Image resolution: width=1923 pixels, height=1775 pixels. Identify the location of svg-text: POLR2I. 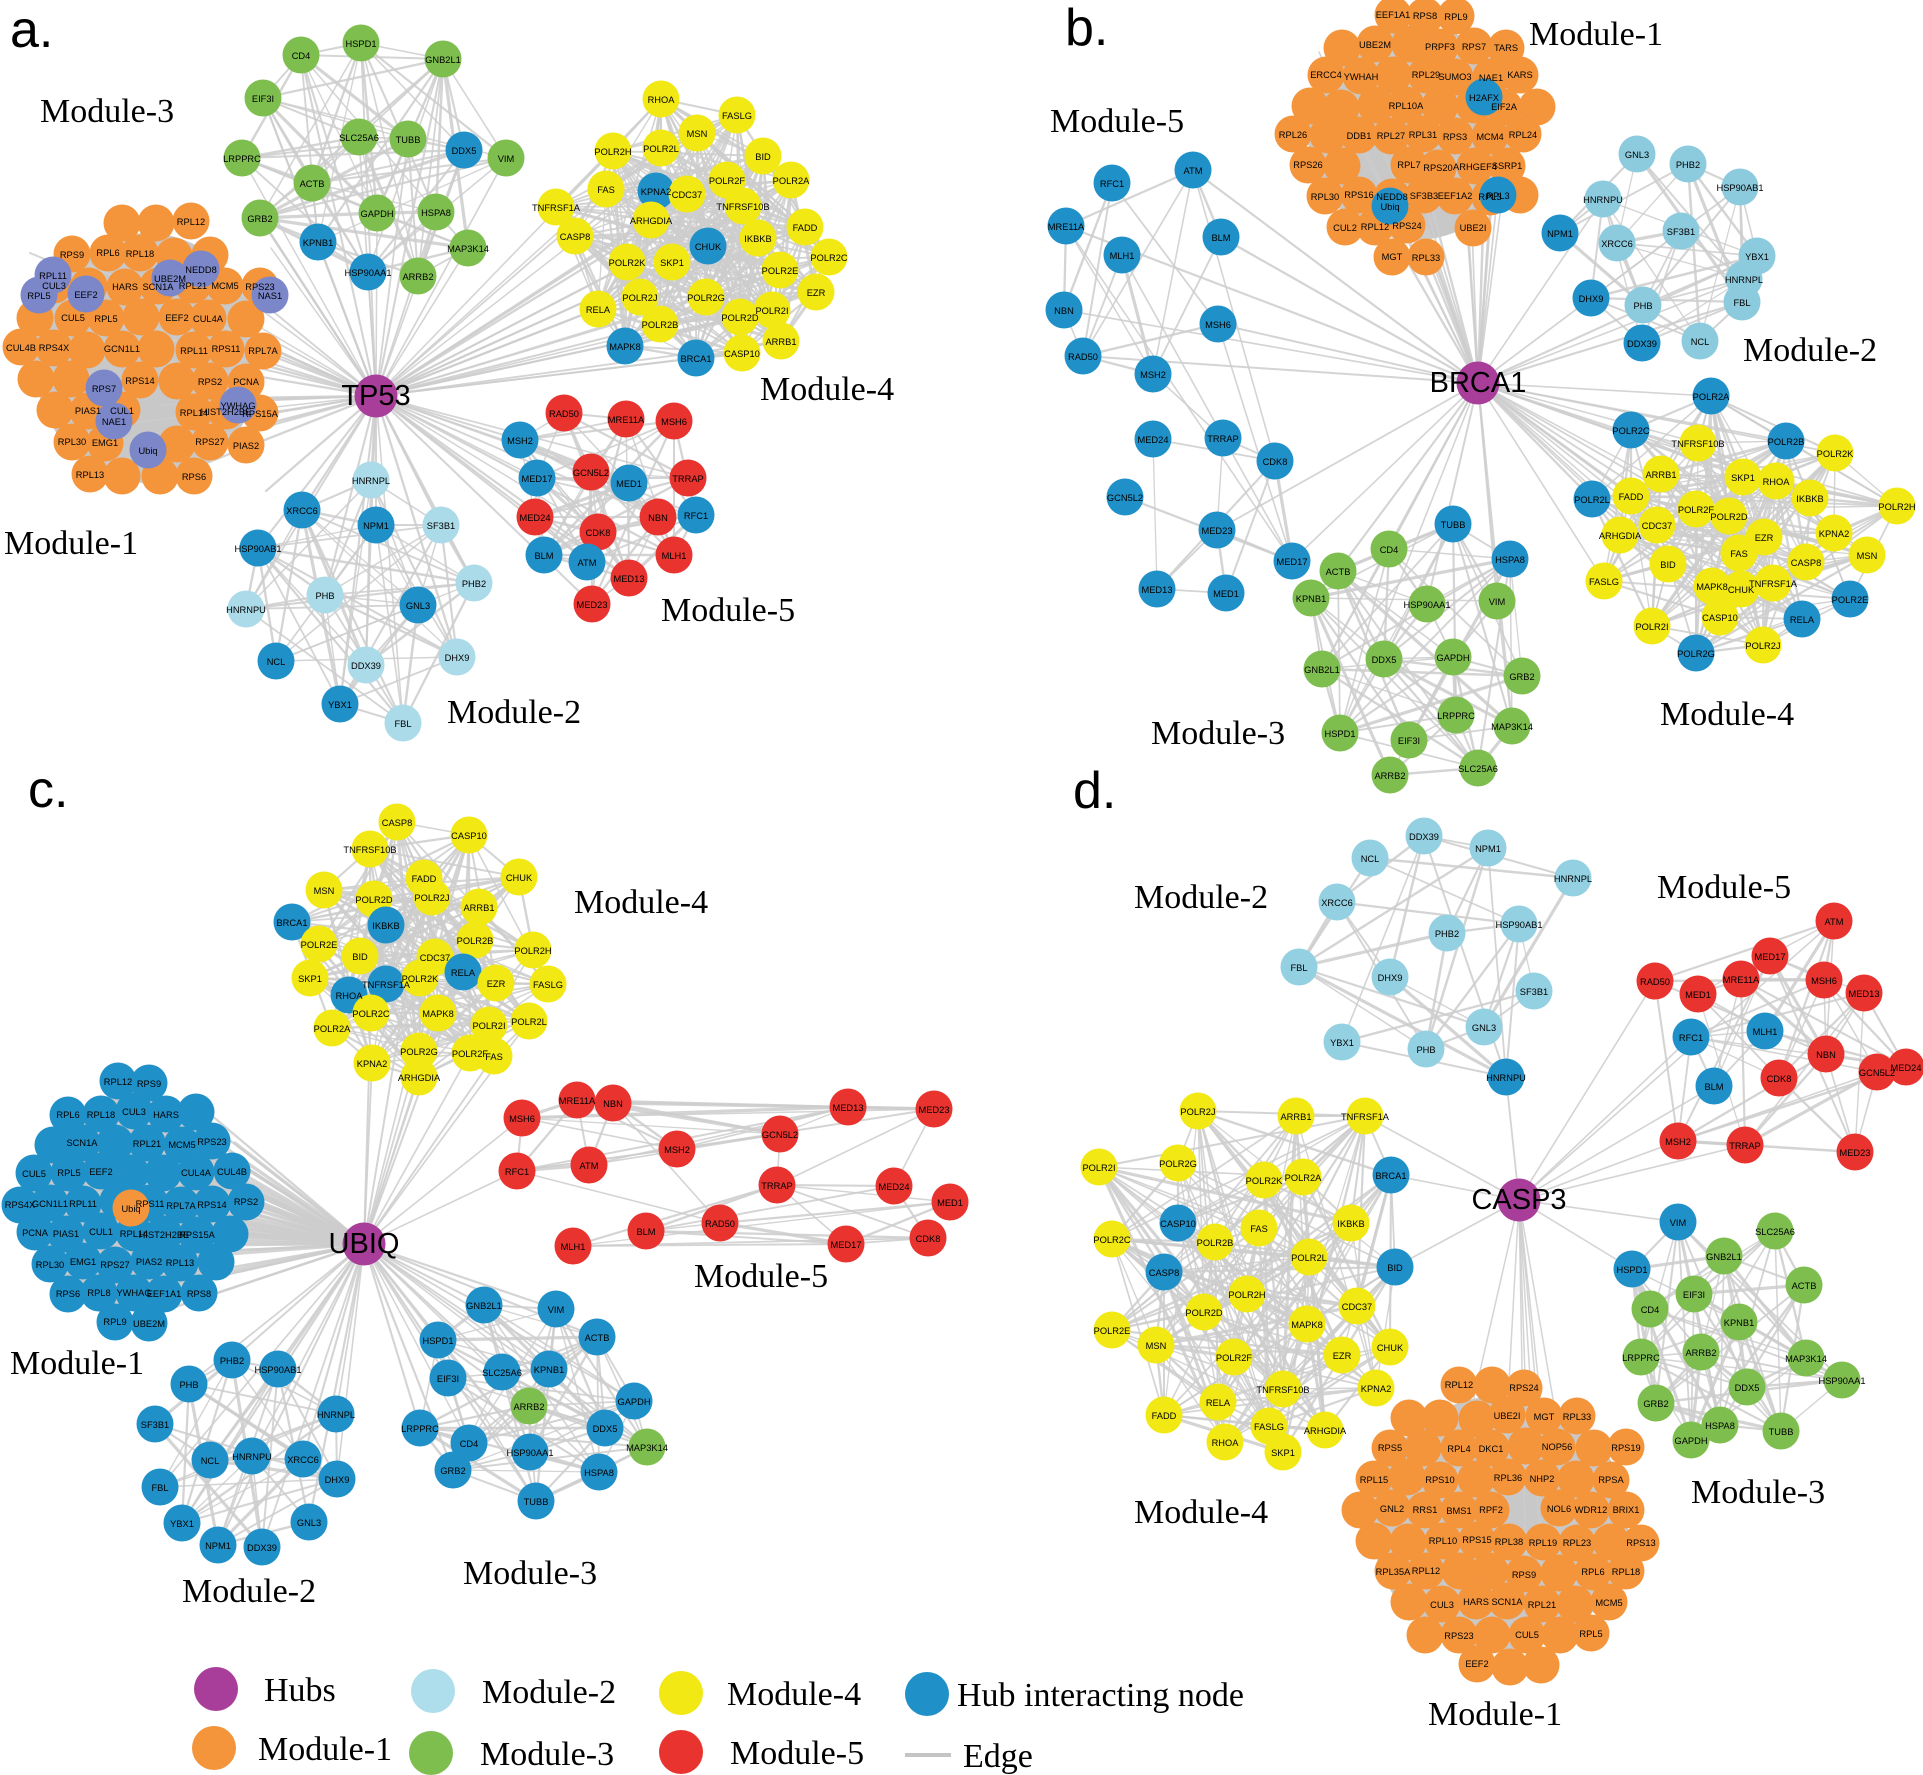
(771, 311).